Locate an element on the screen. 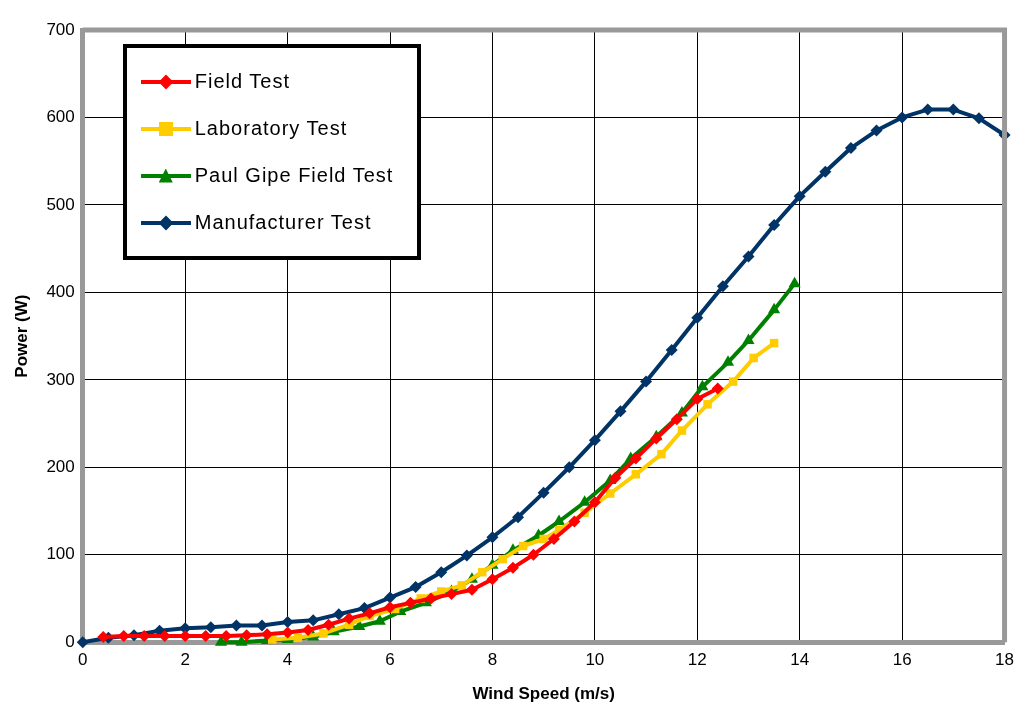 This screenshot has width=1022, height=711. x-tick-label: 8 is located at coordinates (492, 660).